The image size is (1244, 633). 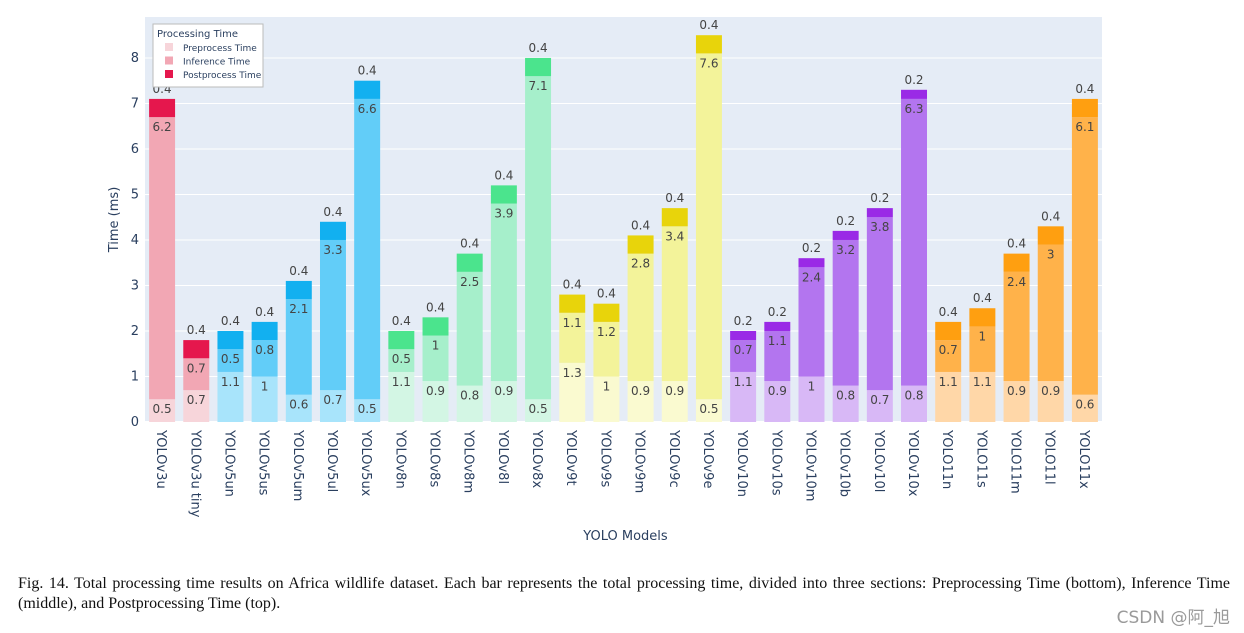 What do you see at coordinates (135, 422) in the screenshot?
I see `y-tick-label: 0` at bounding box center [135, 422].